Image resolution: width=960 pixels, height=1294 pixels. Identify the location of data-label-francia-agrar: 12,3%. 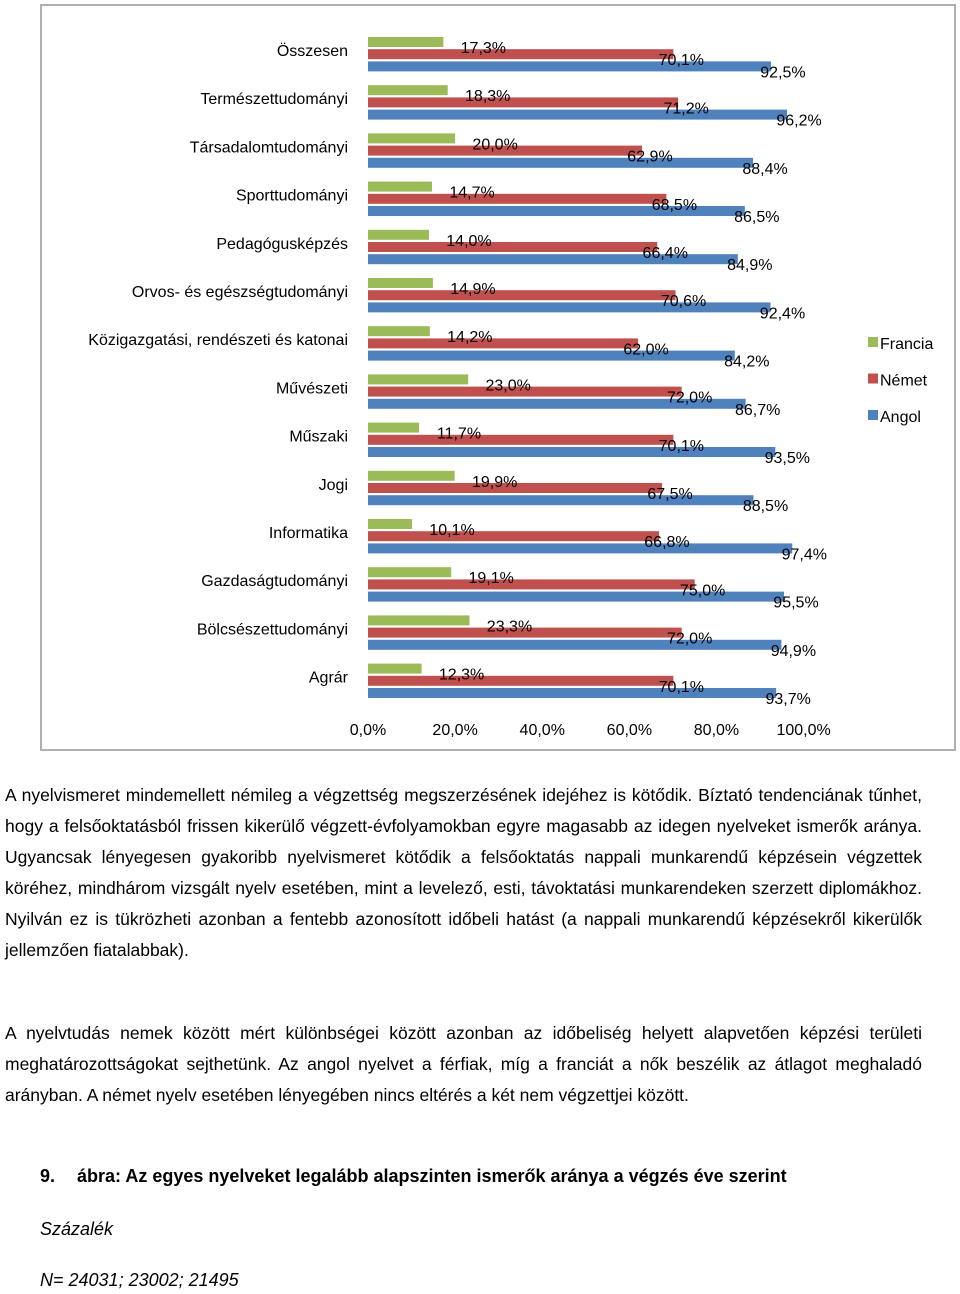
(461, 675).